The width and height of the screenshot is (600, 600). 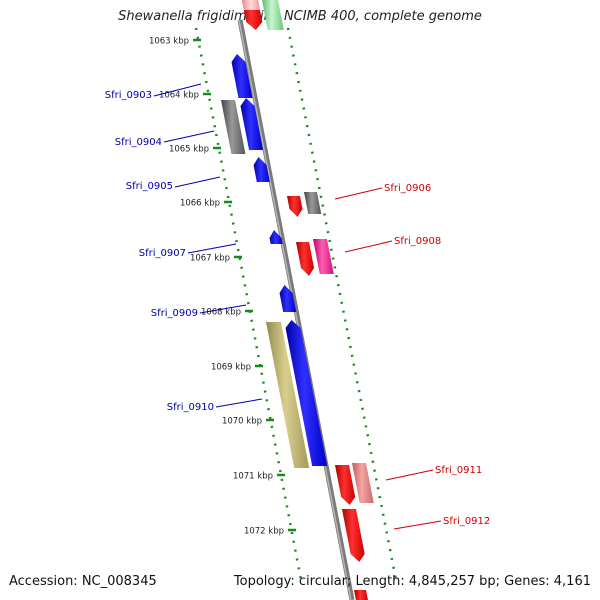 What do you see at coordinates (189, 150) in the screenshot?
I see `kbp-tick-label: 1065 kbp` at bounding box center [189, 150].